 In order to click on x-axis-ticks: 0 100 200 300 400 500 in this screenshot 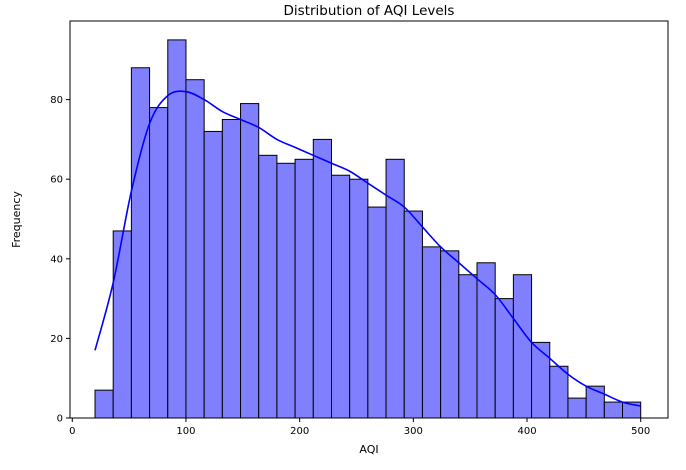, I will do `click(359, 427)`.